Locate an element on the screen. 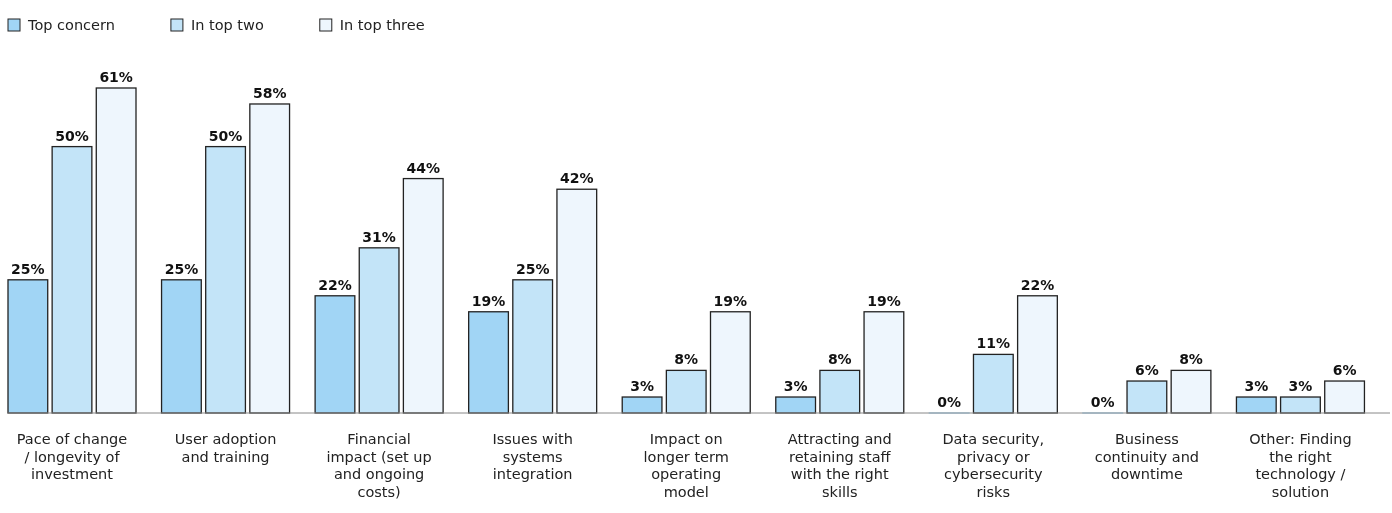 This screenshot has height=513, width=1392. x-tick-label: Financial impact (set up and ongoing costs) is located at coordinates (379, 465).